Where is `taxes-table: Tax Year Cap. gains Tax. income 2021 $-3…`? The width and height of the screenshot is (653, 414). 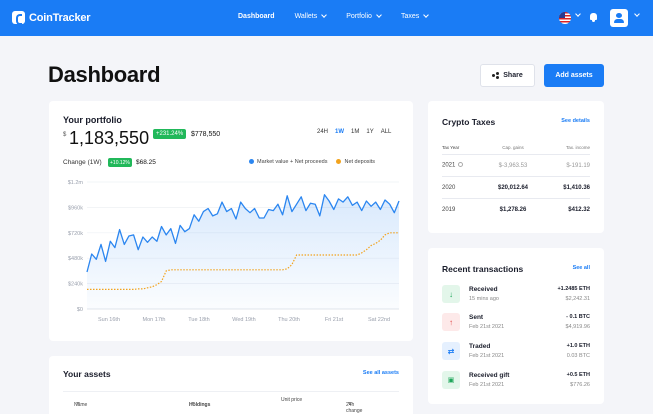
taxes-table: Tax Year Cap. gains Tax. income 2021 $-3… is located at coordinates (516, 181).